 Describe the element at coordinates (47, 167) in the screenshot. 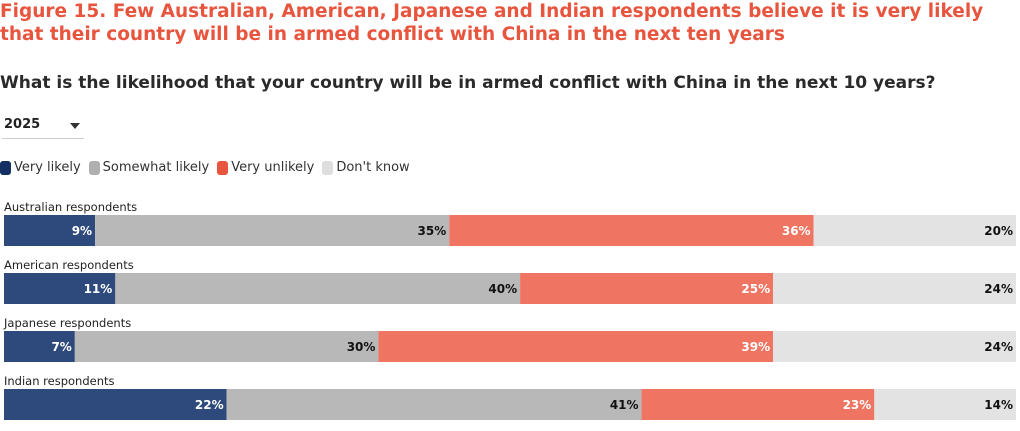

I see `legend-label-very-likely: Very likely` at that location.